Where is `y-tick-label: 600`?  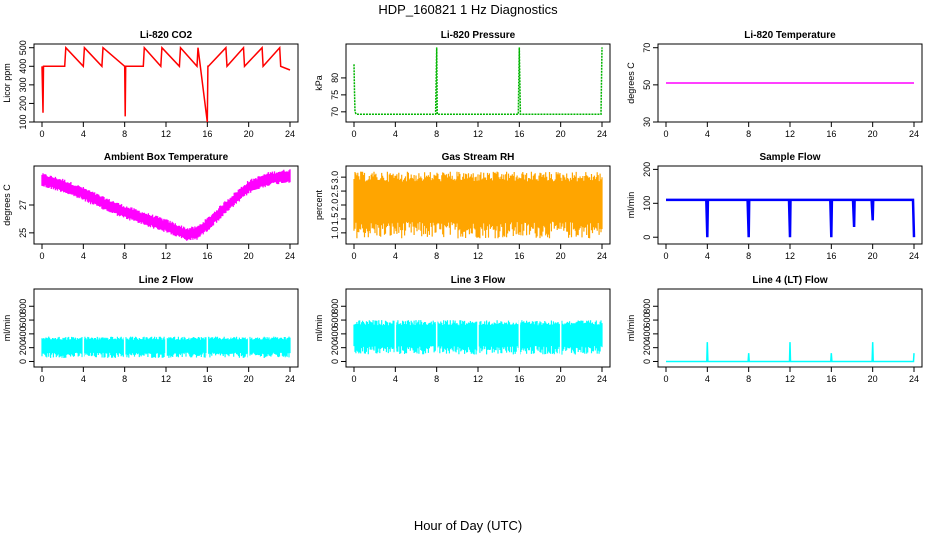
y-tick-label: 600 is located at coordinates (335, 320).